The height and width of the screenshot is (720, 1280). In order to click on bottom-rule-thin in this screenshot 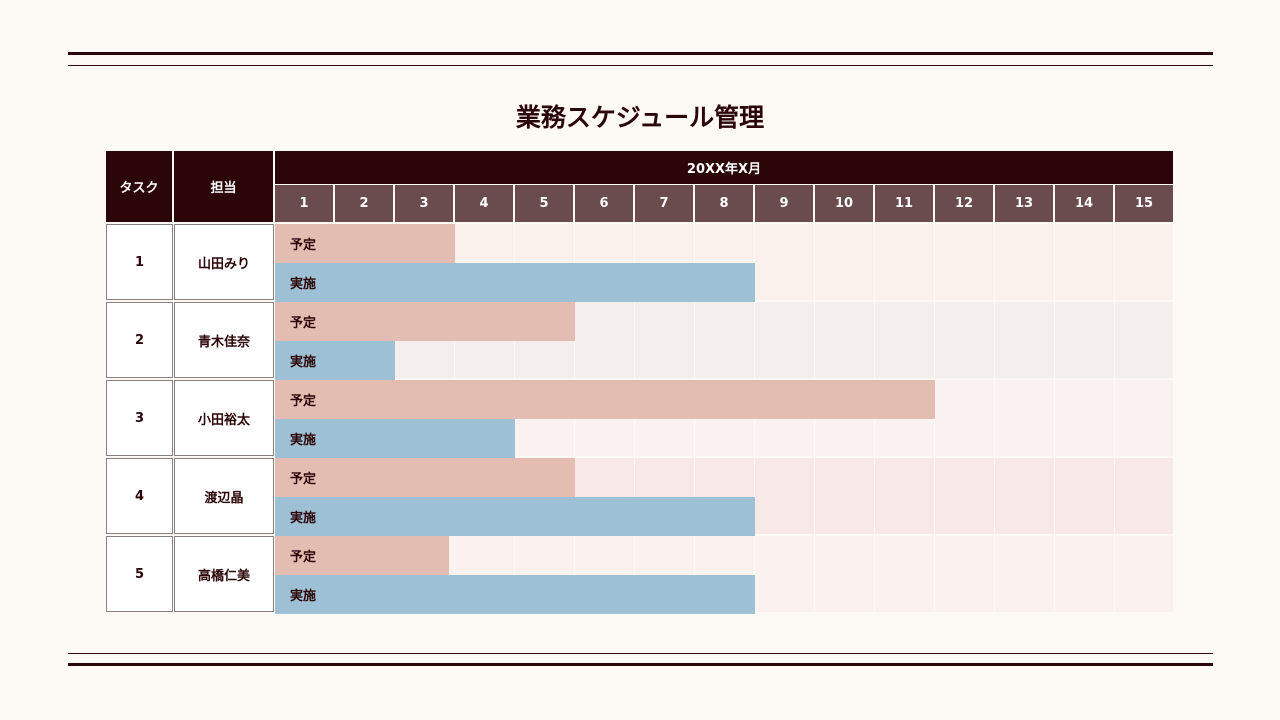, I will do `click(640, 653)`.